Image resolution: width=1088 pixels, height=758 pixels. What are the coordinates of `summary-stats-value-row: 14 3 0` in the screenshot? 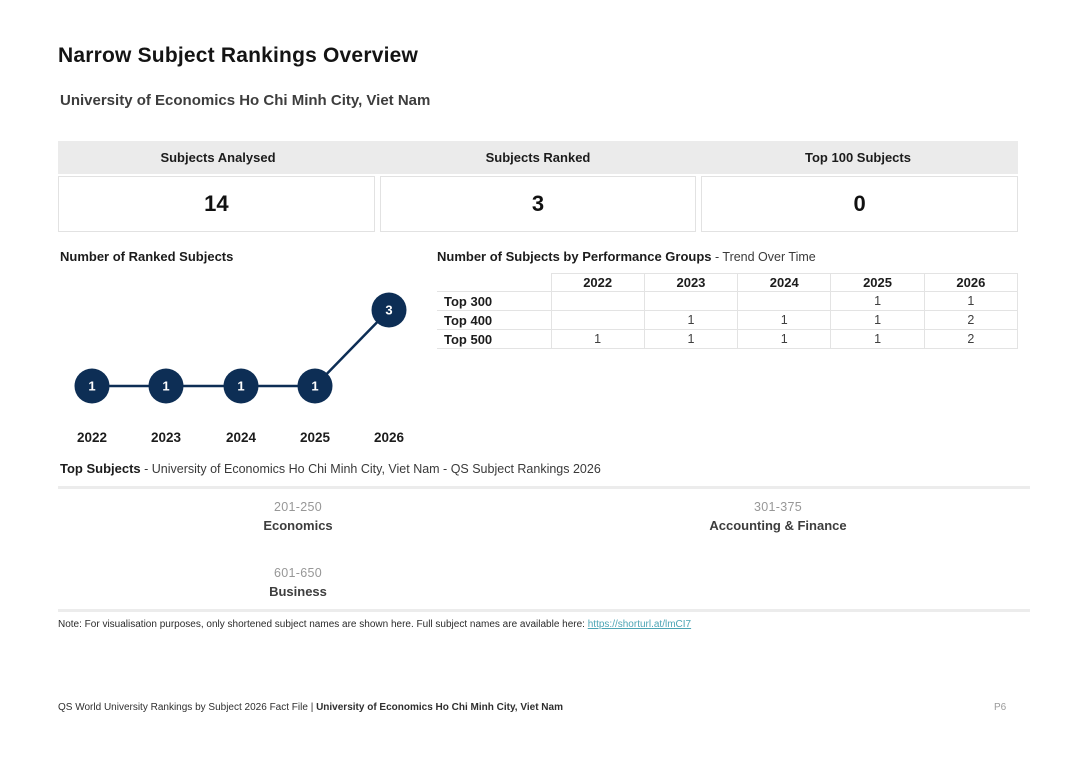 It's located at (538, 204).